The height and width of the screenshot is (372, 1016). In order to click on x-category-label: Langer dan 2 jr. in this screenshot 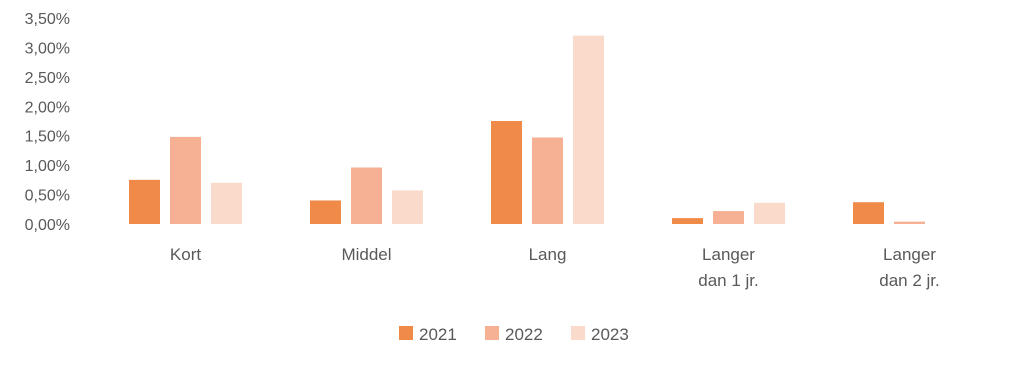, I will do `click(909, 267)`.